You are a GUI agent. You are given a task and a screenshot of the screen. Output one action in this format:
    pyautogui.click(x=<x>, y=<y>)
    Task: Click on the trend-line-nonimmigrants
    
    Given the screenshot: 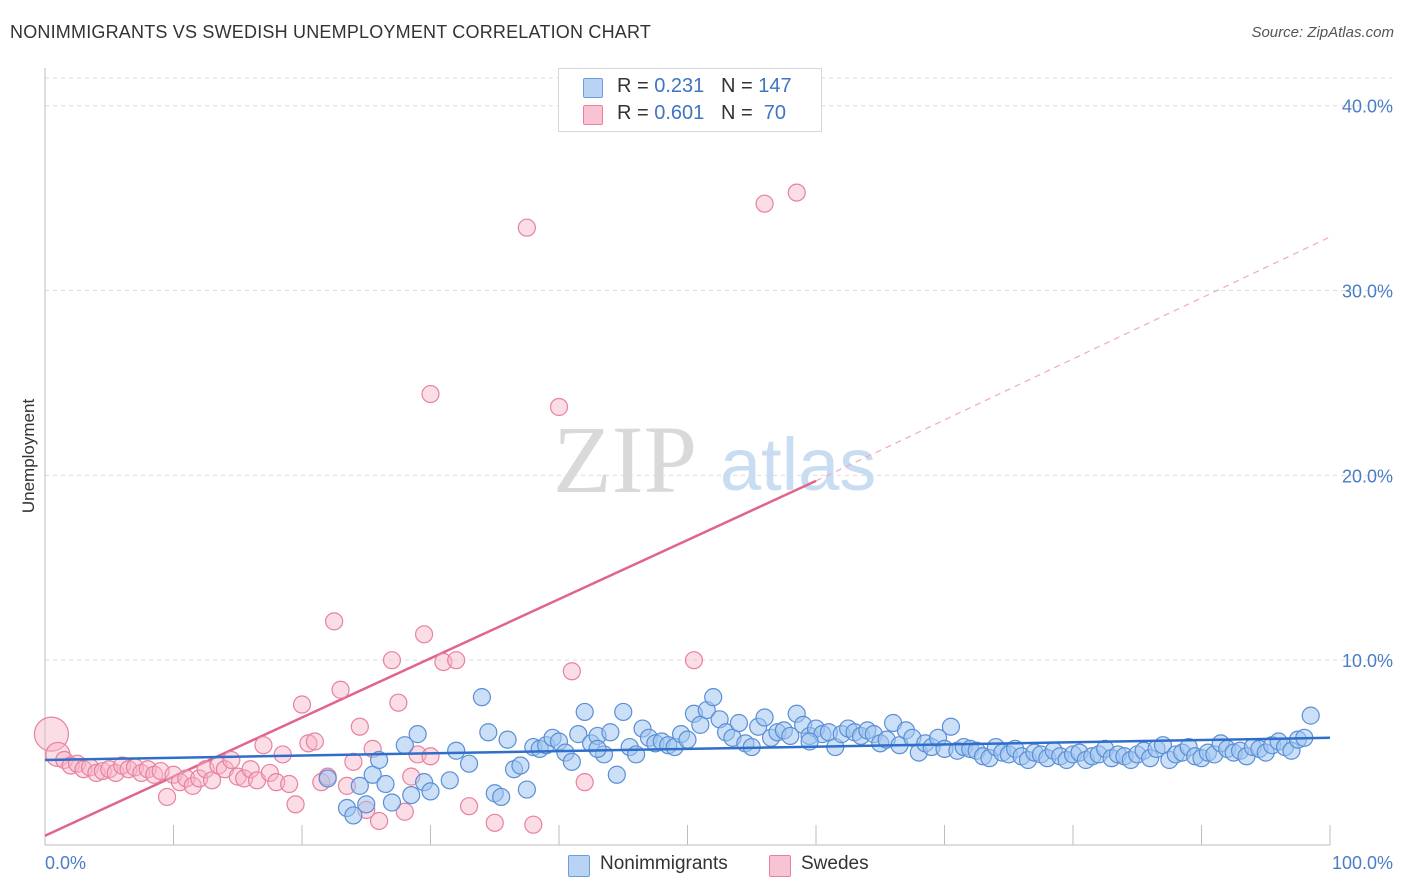 What is the action you would take?
    pyautogui.click(x=687, y=749)
    